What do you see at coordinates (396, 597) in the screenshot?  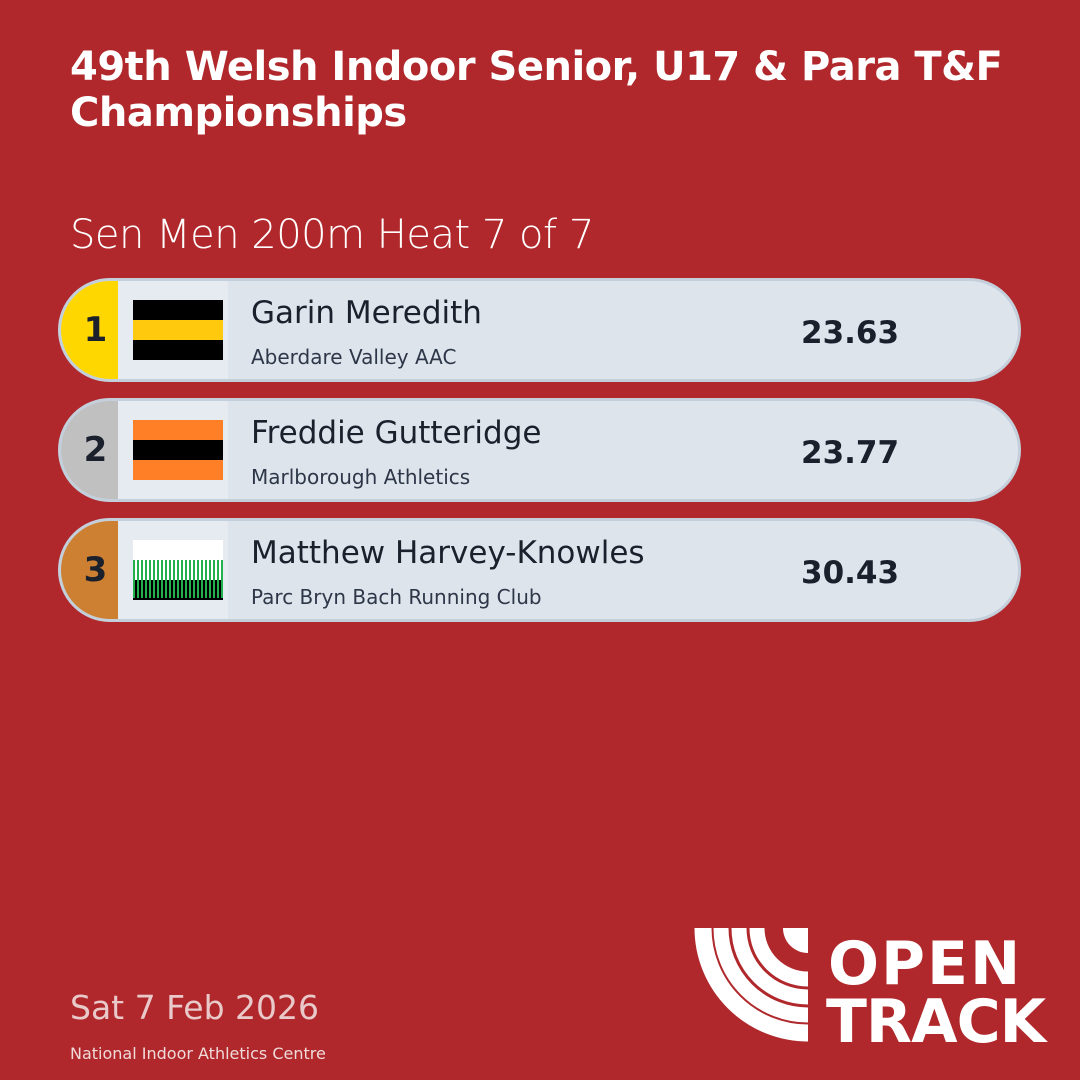 I see `athlete-club: Parc Bryn Bach Running Club` at bounding box center [396, 597].